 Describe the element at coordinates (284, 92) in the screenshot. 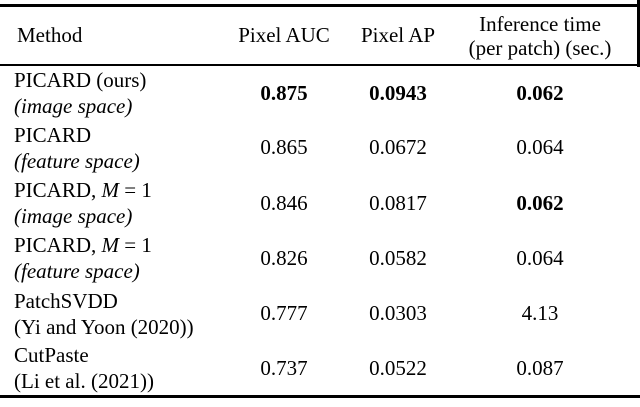

I see `pixel-auc-value: 0.875` at that location.